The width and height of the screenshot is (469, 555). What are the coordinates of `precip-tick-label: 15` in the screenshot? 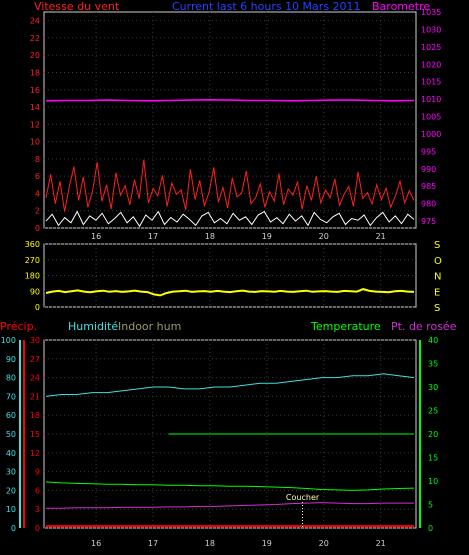 It's located at (35, 434).